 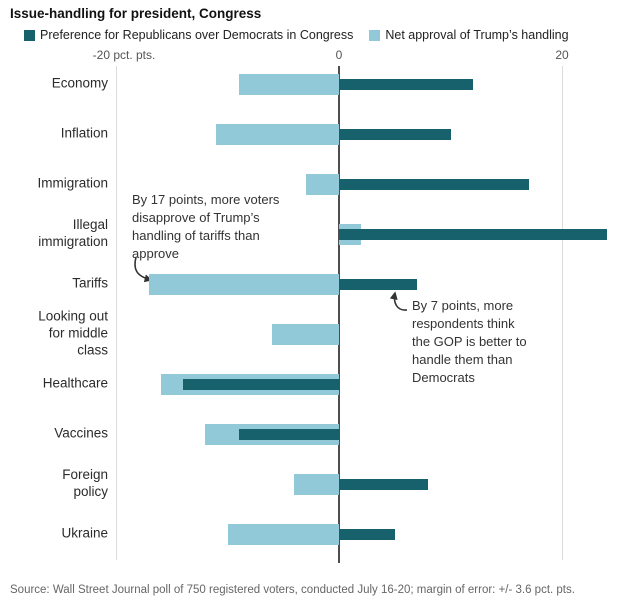 What do you see at coordinates (367, 534) in the screenshot?
I see `gop-bar-ukraine` at bounding box center [367, 534].